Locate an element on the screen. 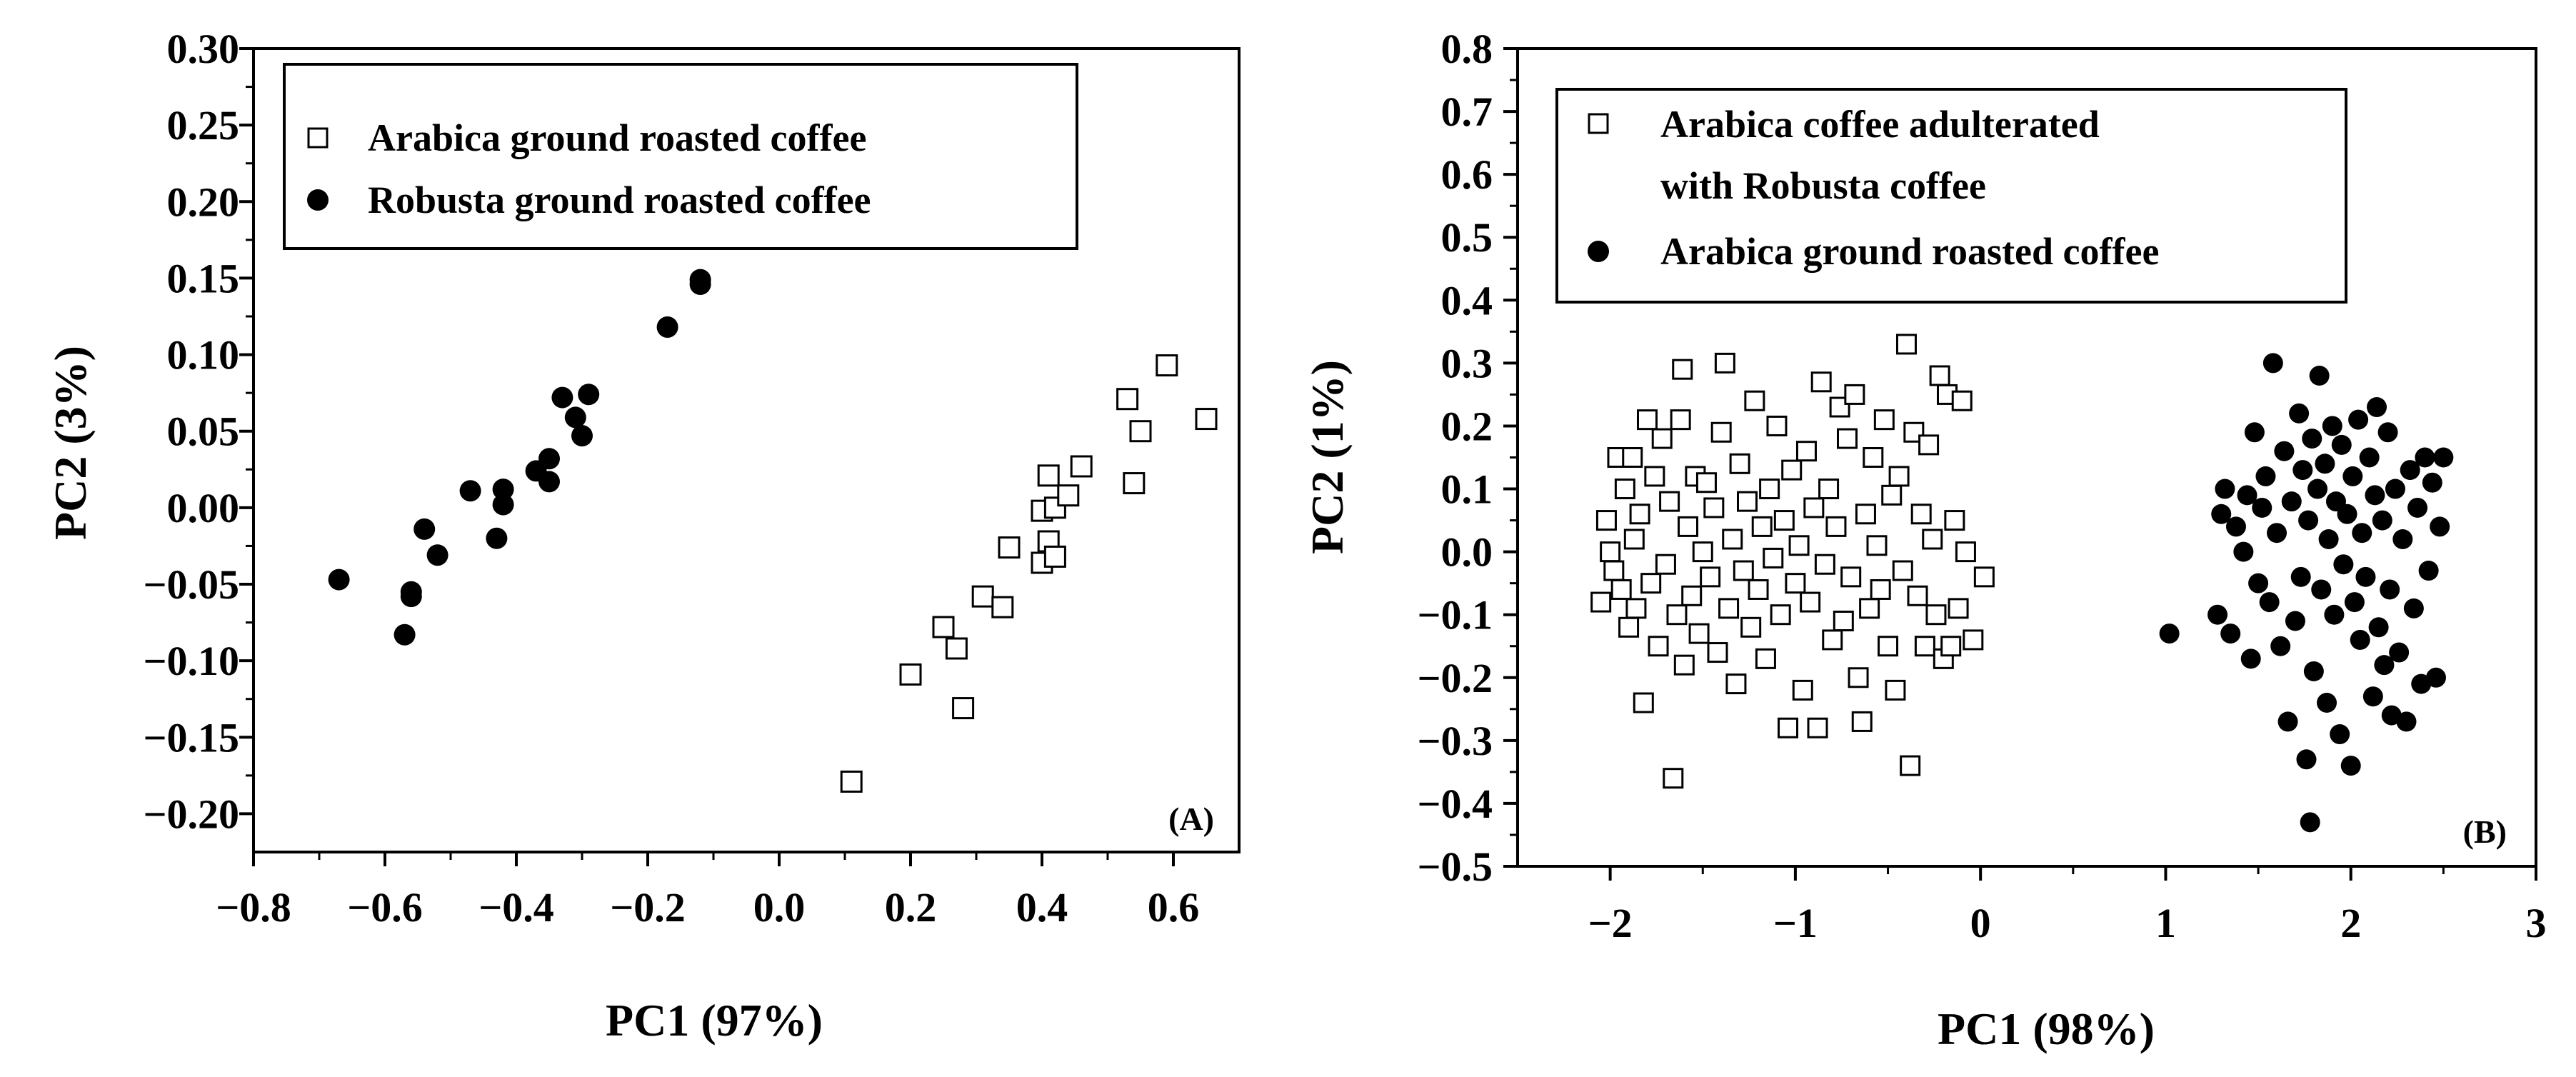 The width and height of the screenshot is (2576, 1077). panel-b-x-tick-label: 1 is located at coordinates (2165, 923).